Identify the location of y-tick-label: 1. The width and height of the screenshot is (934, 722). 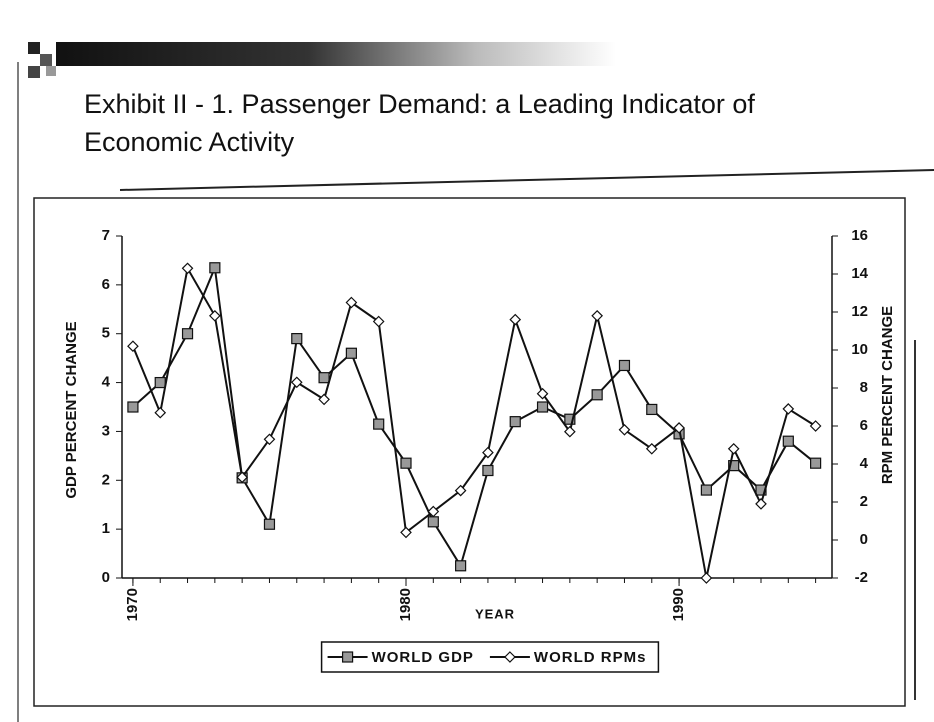
(106, 528).